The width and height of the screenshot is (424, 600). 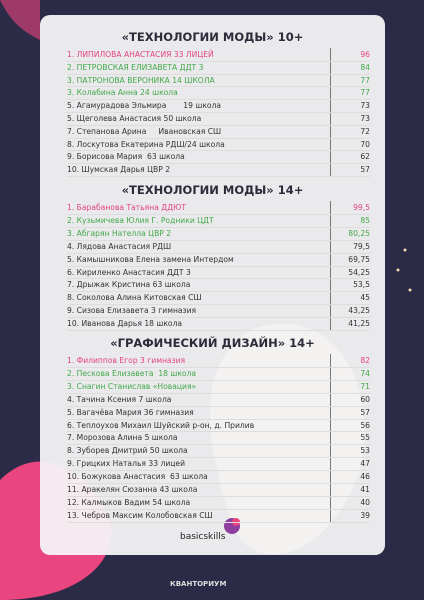 I want to click on participant-name: 4. Лядова Анастасия РДШ, so click(x=119, y=246).